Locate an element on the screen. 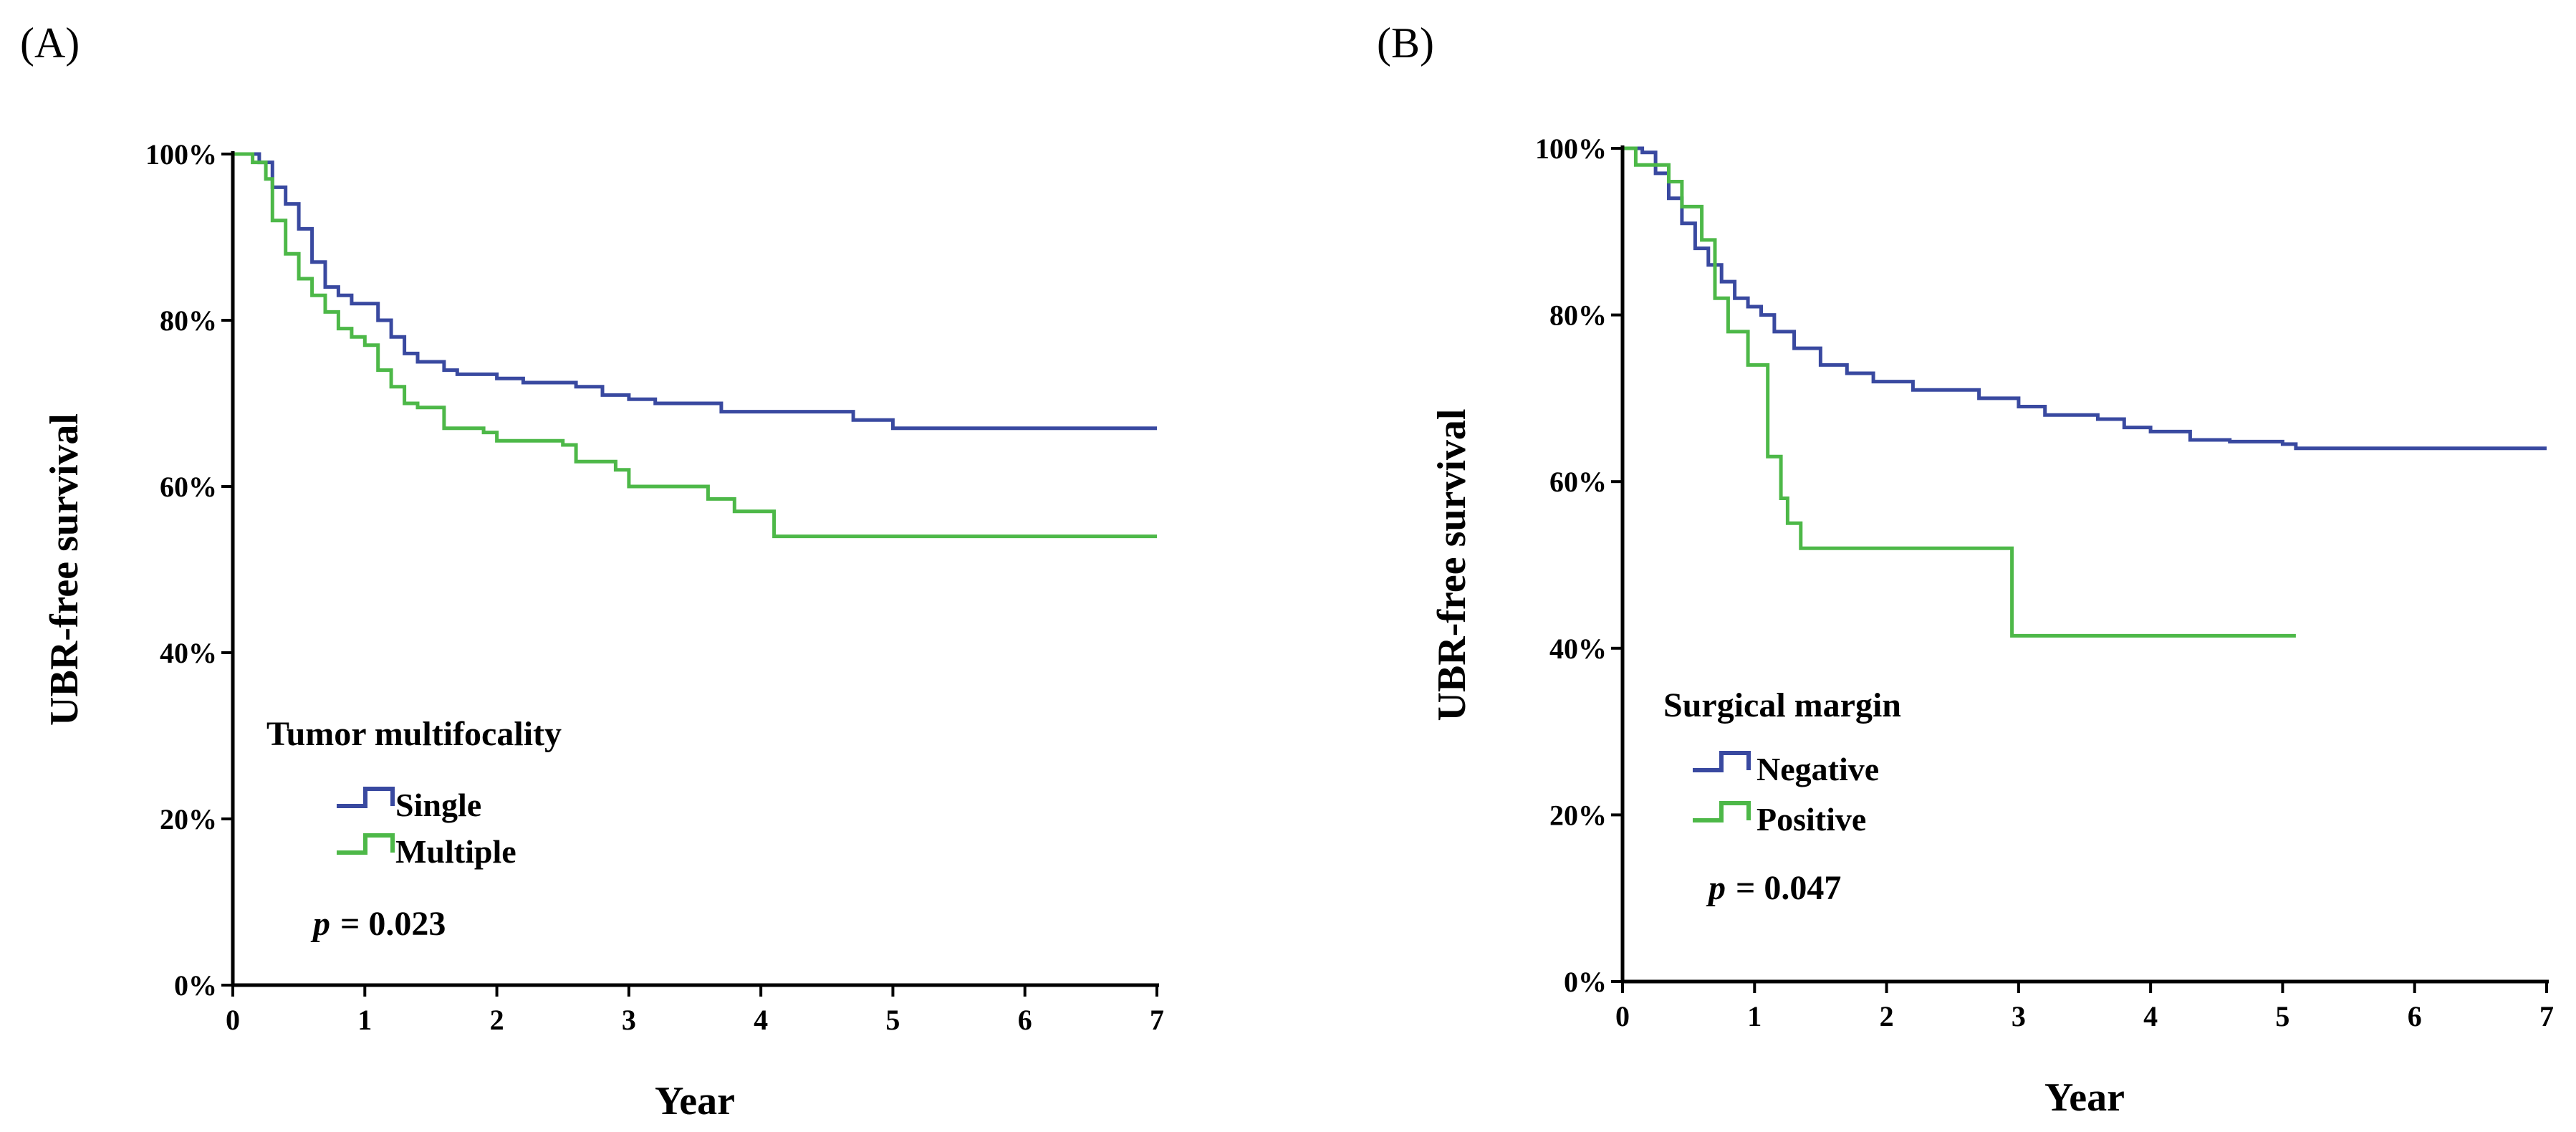 The image size is (2576, 1132). series-line-single is located at coordinates (695, 291).